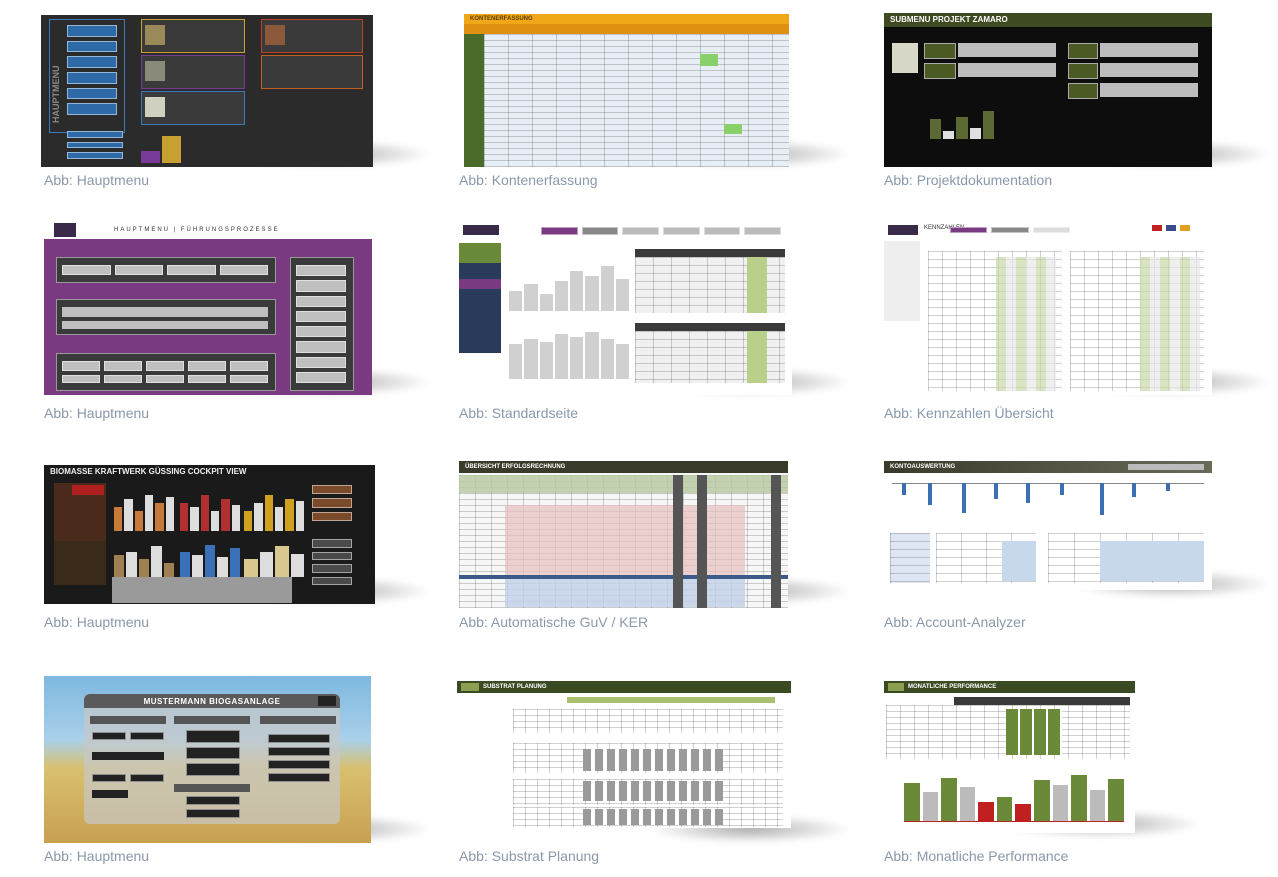 This screenshot has width=1278, height=877. I want to click on thumbnail-caption: Abb: Kontenerfassung, so click(528, 180).